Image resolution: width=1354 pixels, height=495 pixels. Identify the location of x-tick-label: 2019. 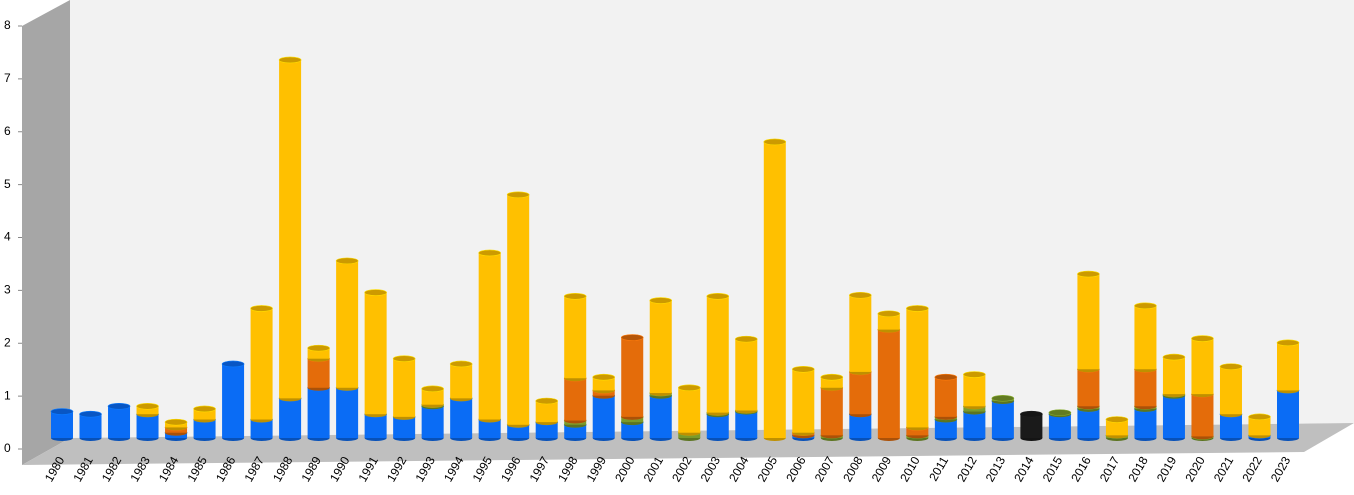
(1167, 469).